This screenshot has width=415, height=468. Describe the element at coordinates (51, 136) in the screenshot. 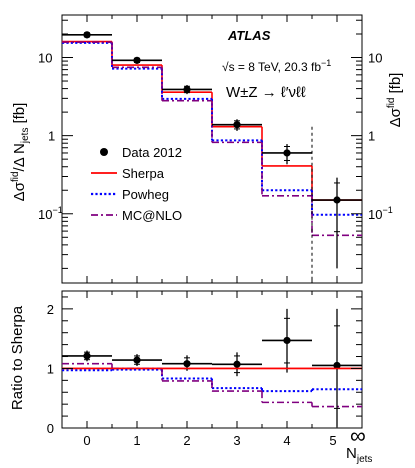

I see `main-ytick-label-1: 1` at that location.